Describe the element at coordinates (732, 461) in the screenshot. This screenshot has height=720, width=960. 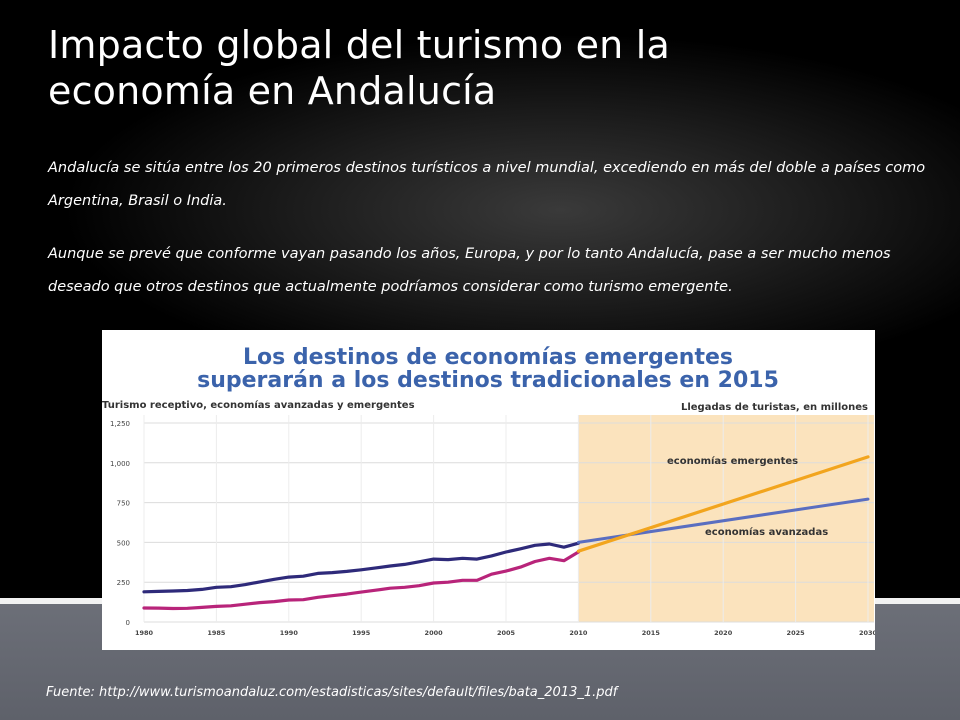
I see `annotation-emerging: economías emergentes` at that location.